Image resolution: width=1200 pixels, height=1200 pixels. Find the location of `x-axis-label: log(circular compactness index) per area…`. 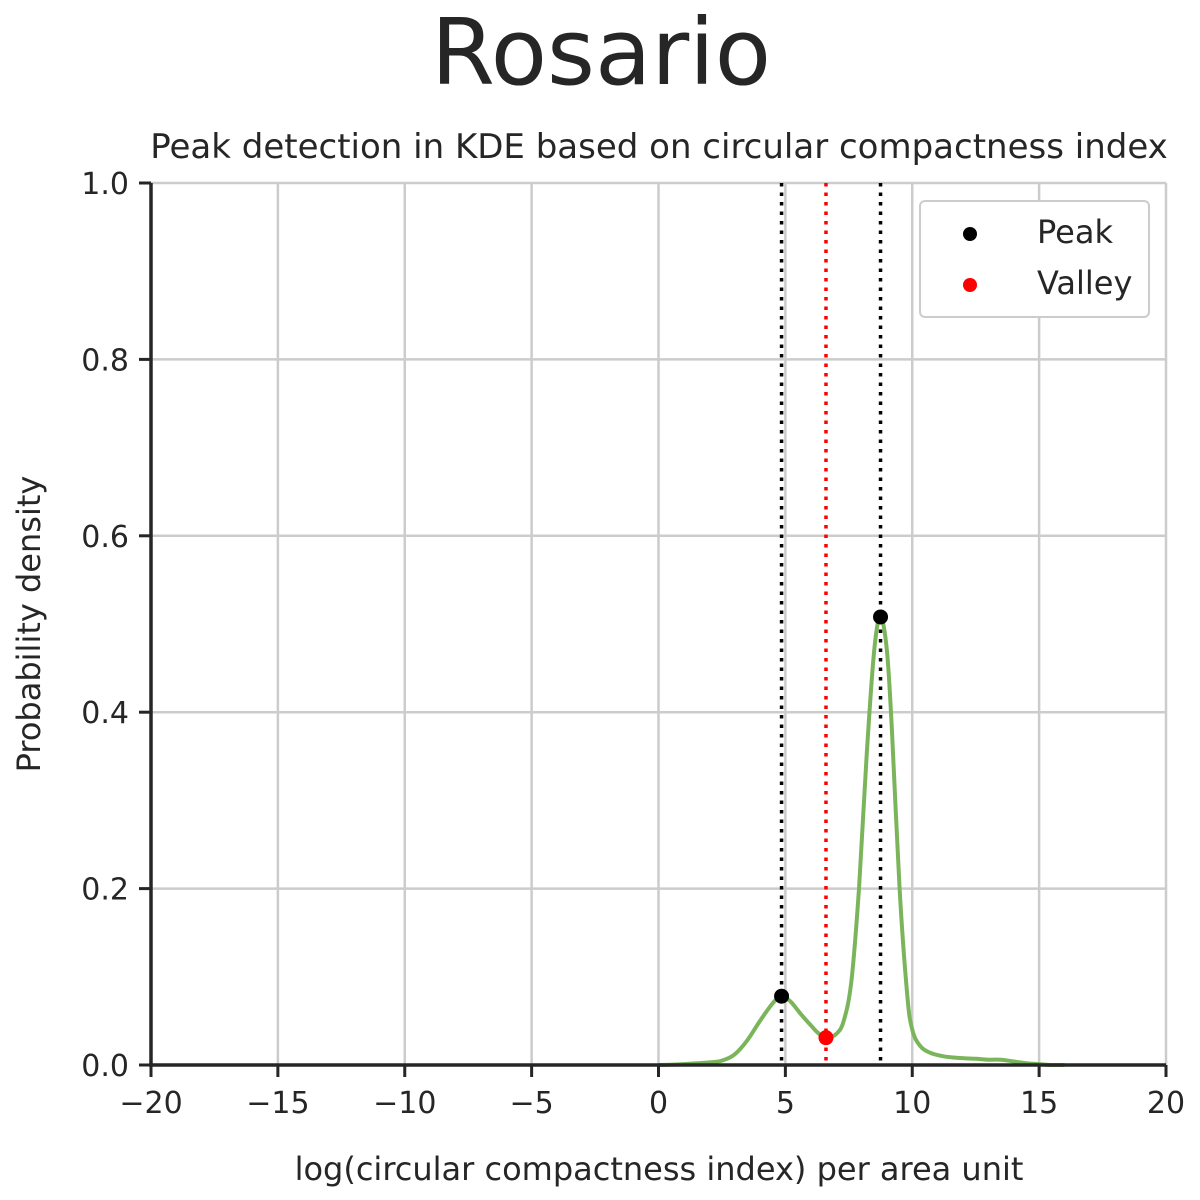

x-axis-label: log(circular compactness index) per area… is located at coordinates (659, 1169).